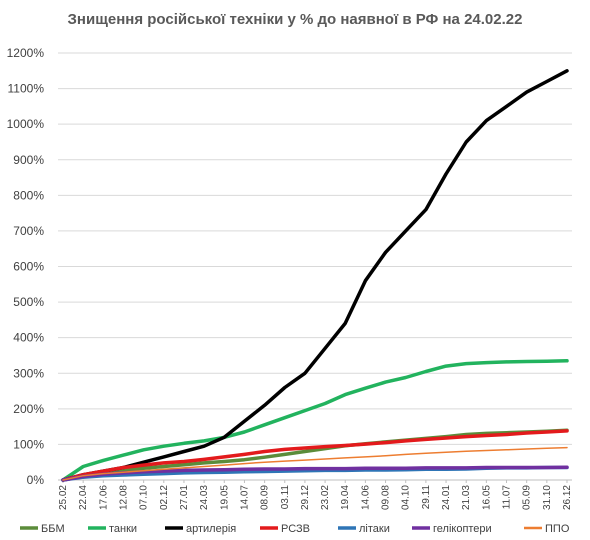  I want to click on legend-label: танки, so click(123, 529).